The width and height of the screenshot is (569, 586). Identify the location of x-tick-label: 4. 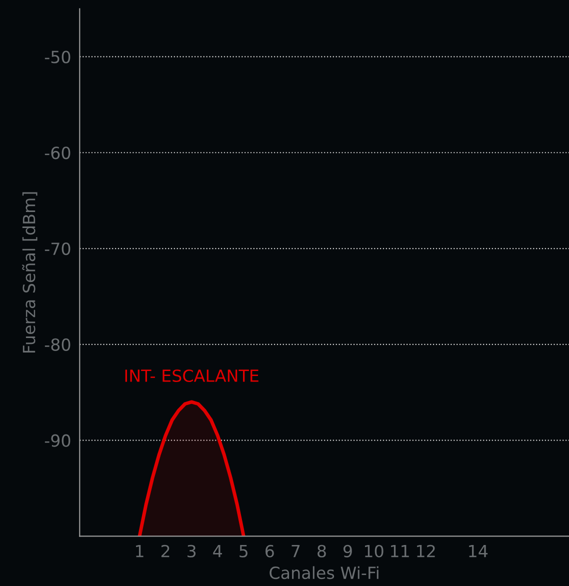
(217, 551).